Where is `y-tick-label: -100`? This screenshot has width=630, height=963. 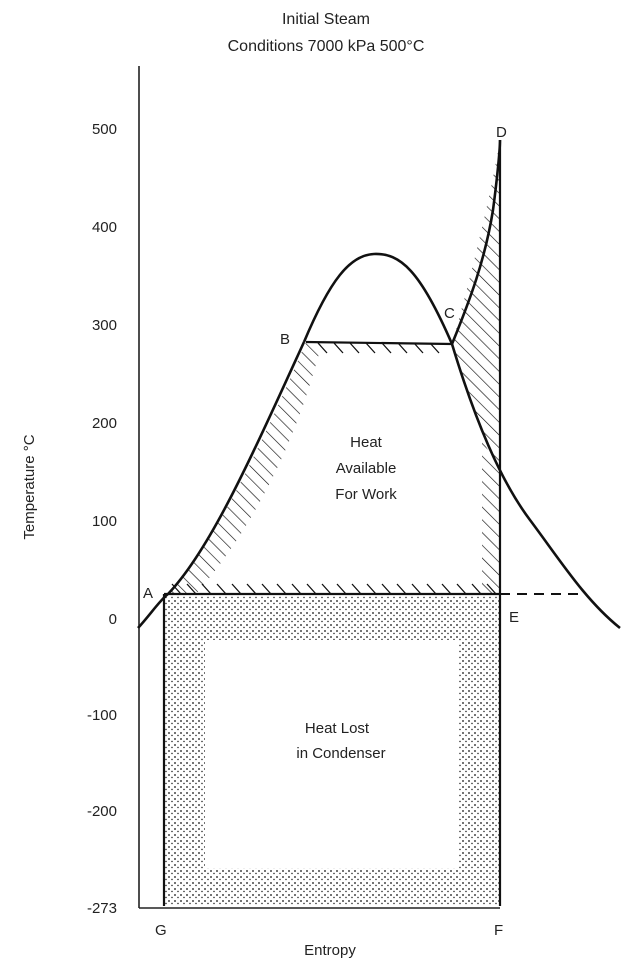
y-tick-label: -100 is located at coordinates (102, 715).